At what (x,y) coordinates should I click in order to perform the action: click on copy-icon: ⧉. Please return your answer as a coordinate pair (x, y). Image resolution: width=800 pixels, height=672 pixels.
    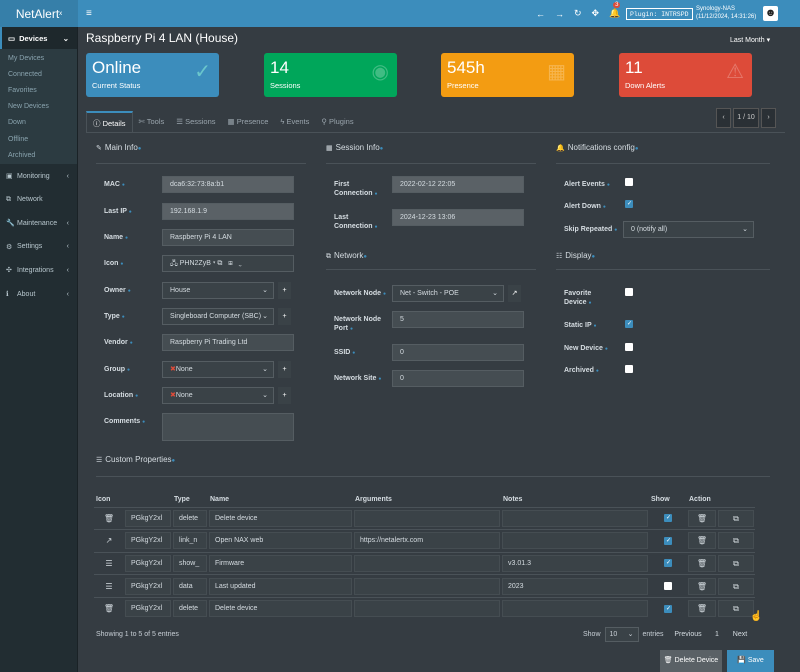
    Looking at the image, I should click on (220, 263).